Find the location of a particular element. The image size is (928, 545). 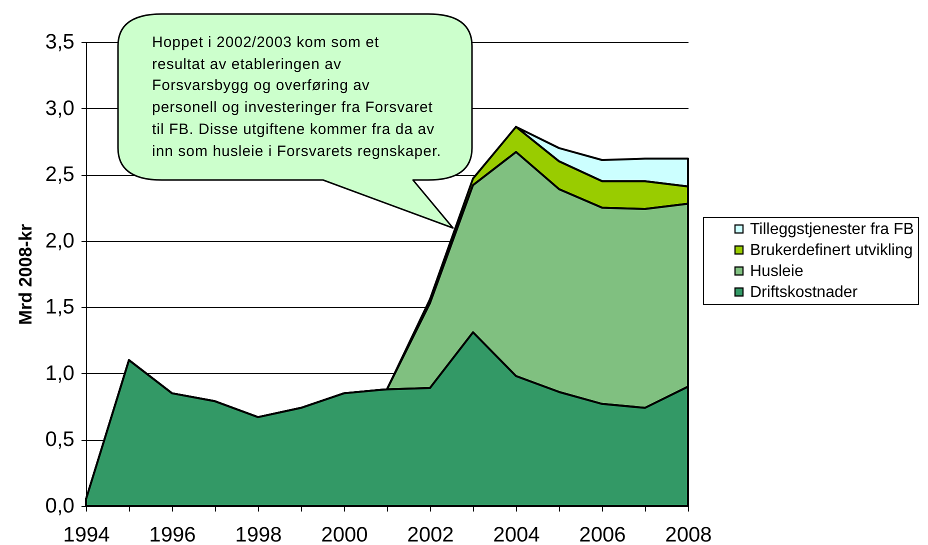

legend-label: Husleie is located at coordinates (777, 271).